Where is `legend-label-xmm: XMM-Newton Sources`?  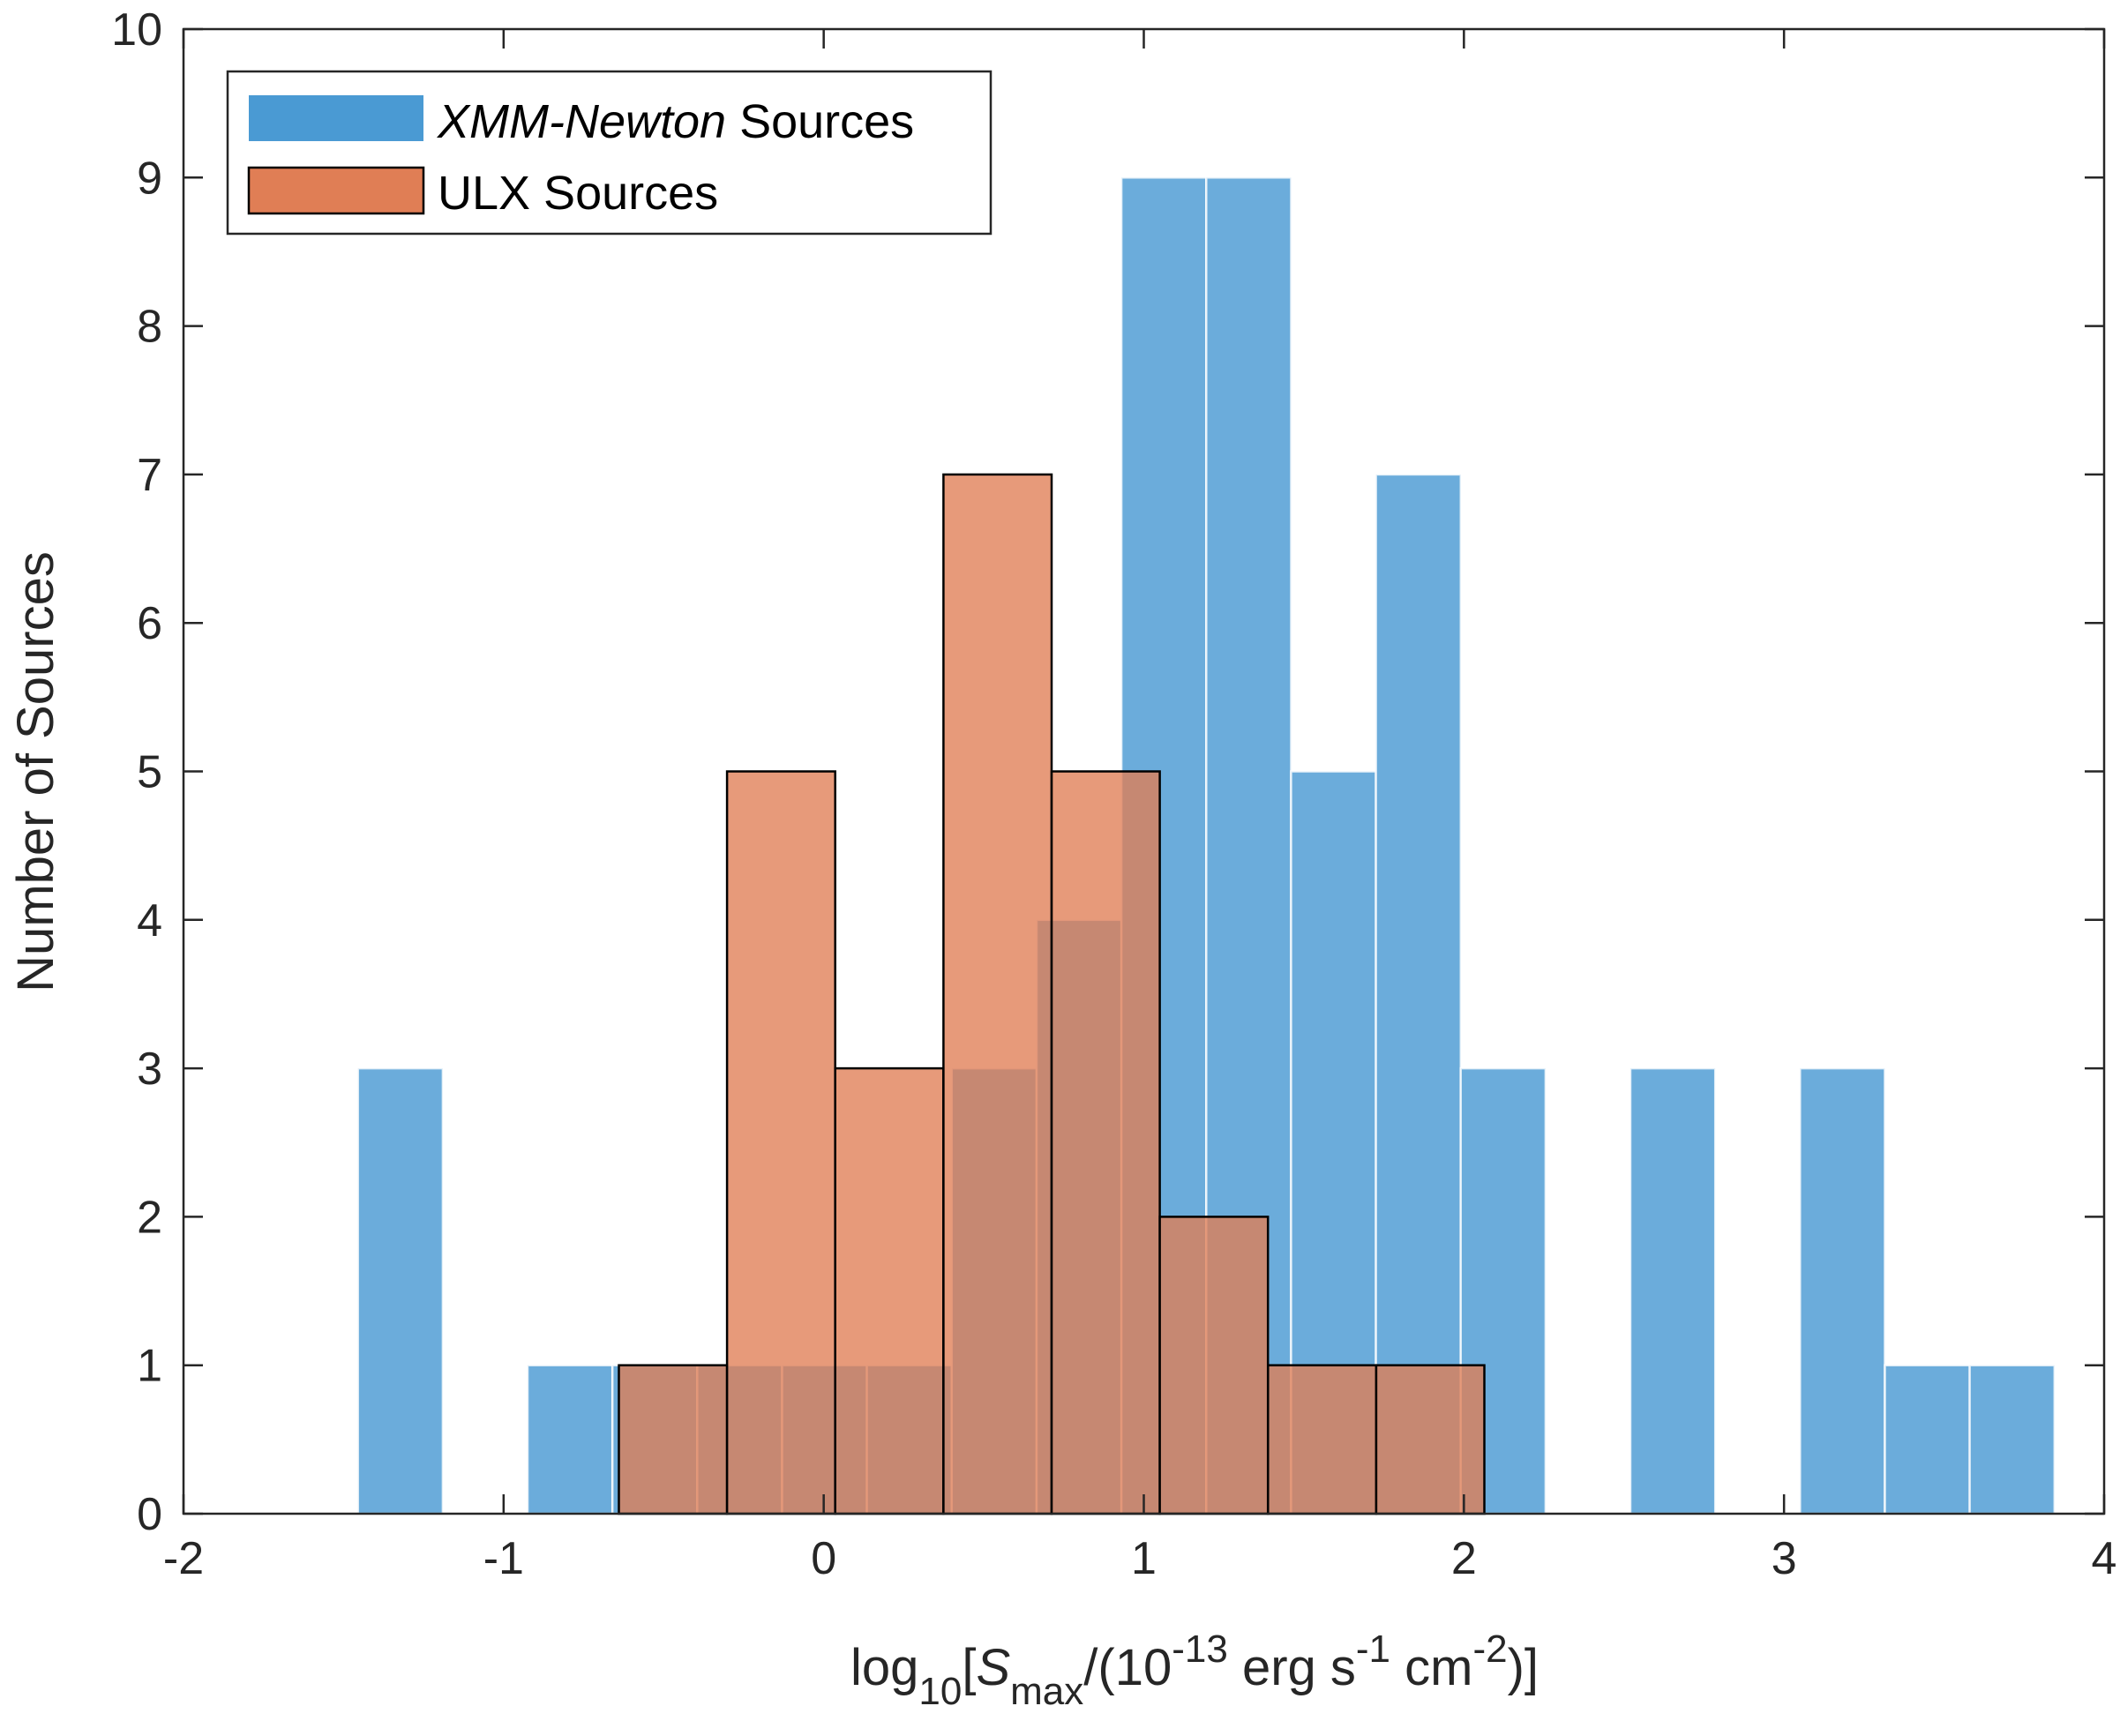 legend-label-xmm: XMM-Newton Sources is located at coordinates (675, 121).